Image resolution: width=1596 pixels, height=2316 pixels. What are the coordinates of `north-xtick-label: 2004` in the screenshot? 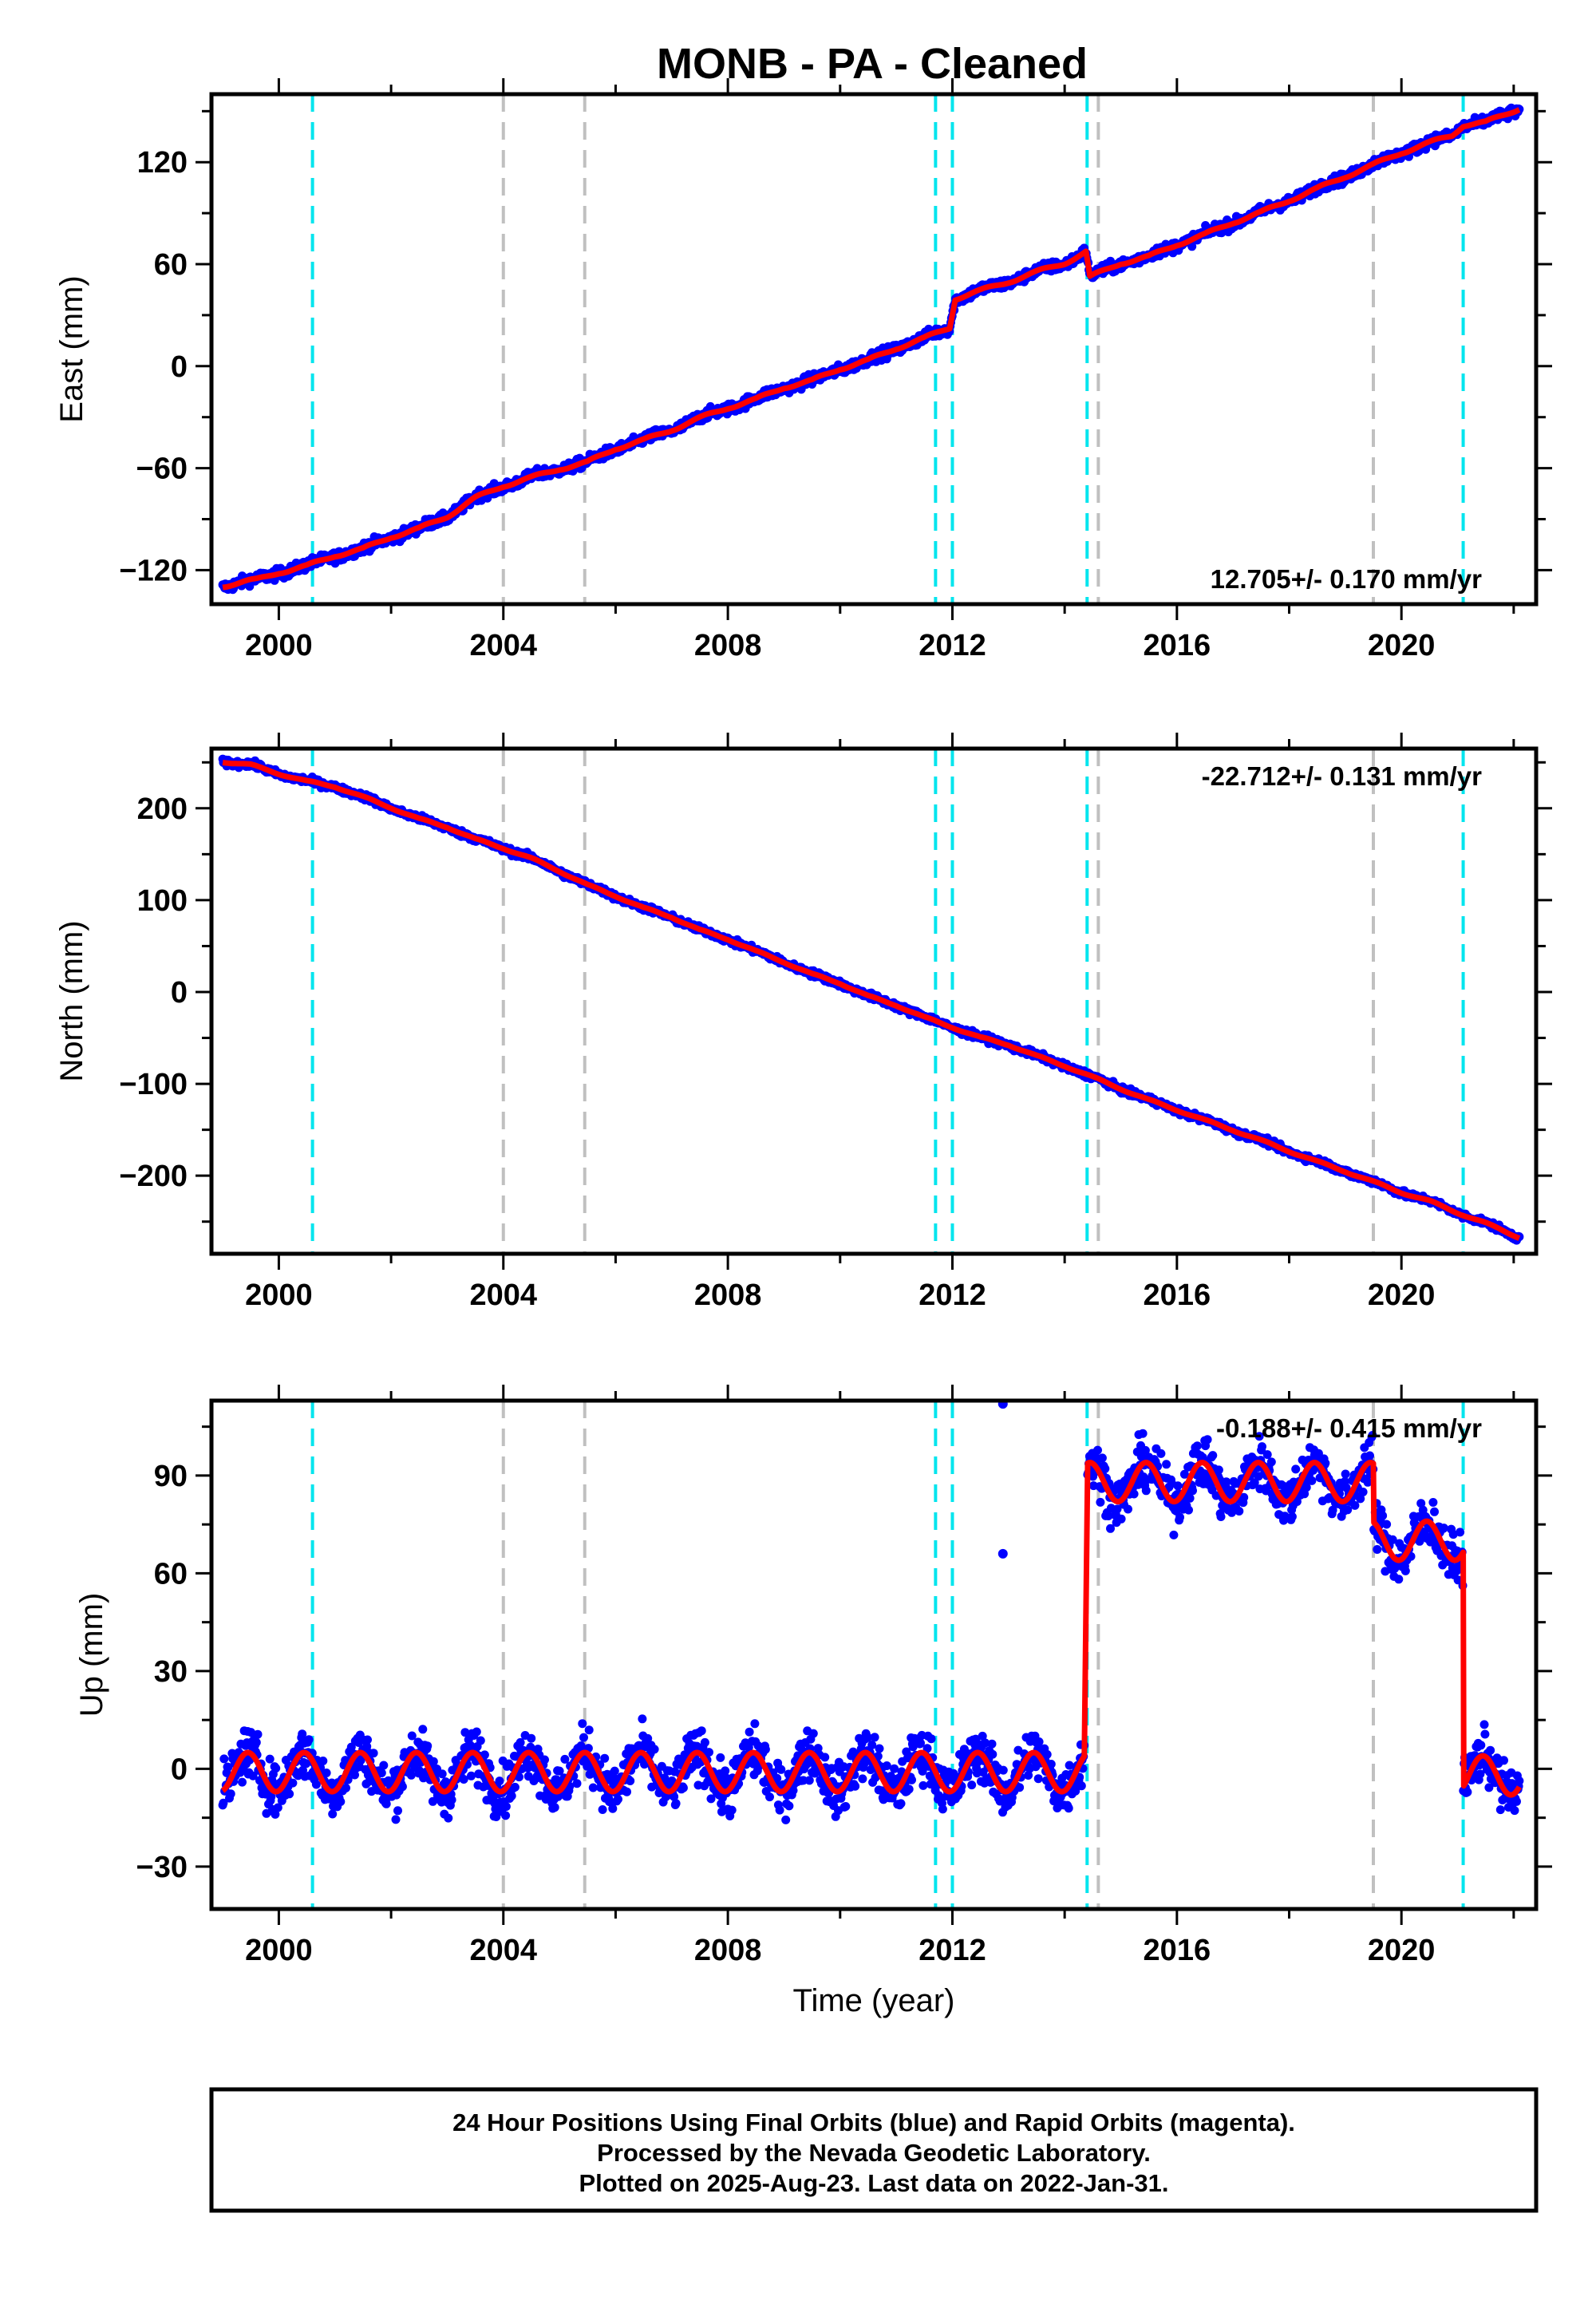 It's located at (503, 1295).